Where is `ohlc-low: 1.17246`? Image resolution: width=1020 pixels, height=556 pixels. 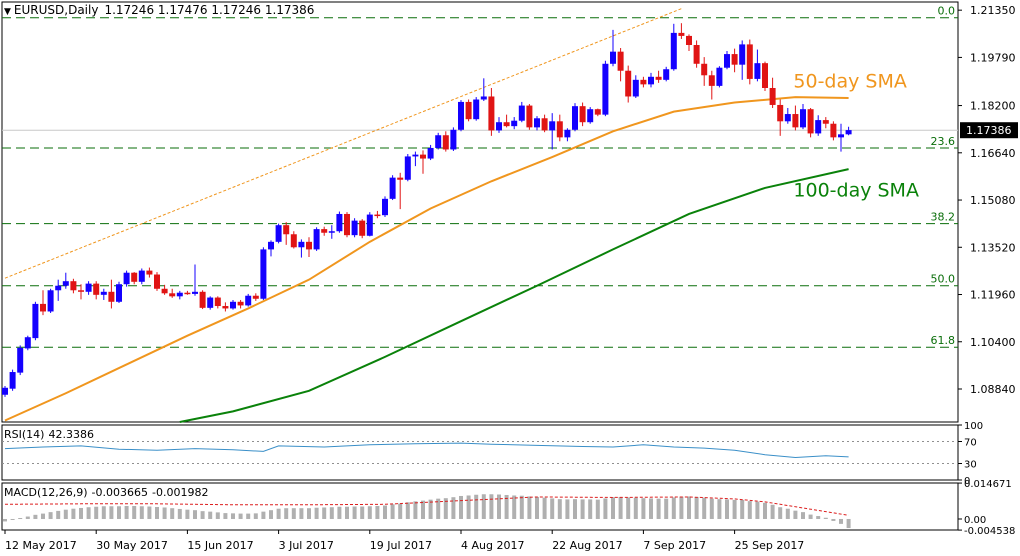
ohlc-low: 1.17246 is located at coordinates (236, 10).